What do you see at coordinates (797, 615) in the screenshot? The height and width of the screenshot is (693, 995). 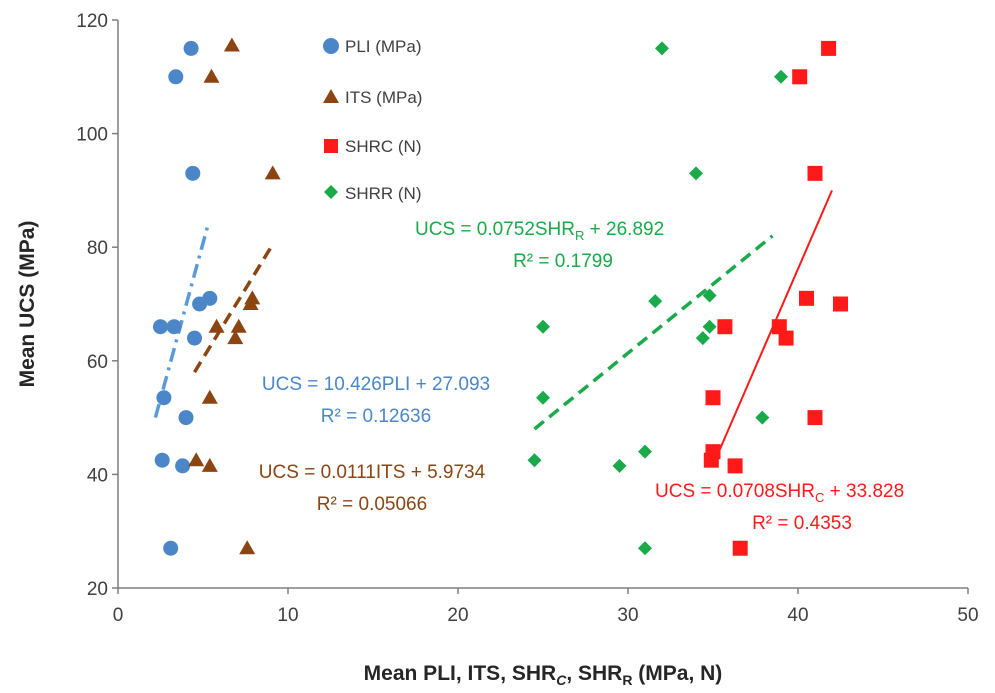 I see `x-tick-label: 40` at bounding box center [797, 615].